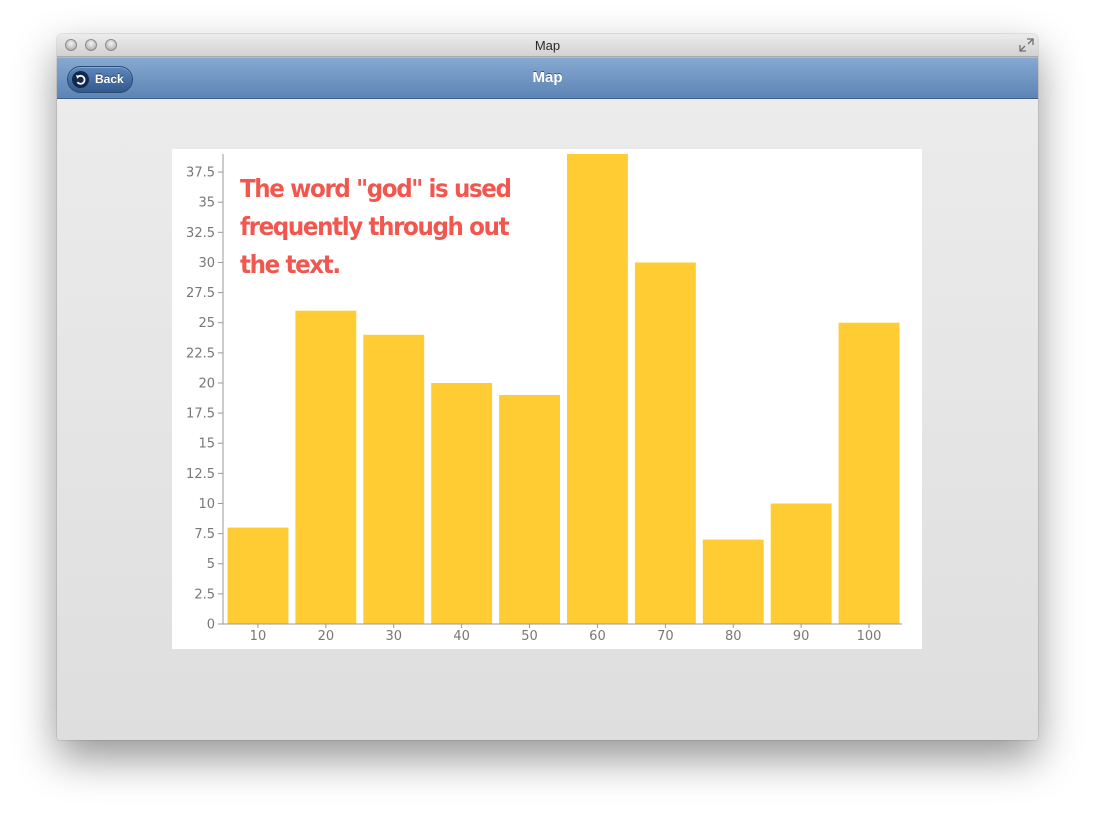 The width and height of the screenshot is (1095, 819). What do you see at coordinates (109, 79) in the screenshot?
I see `back-button-label: Back` at bounding box center [109, 79].